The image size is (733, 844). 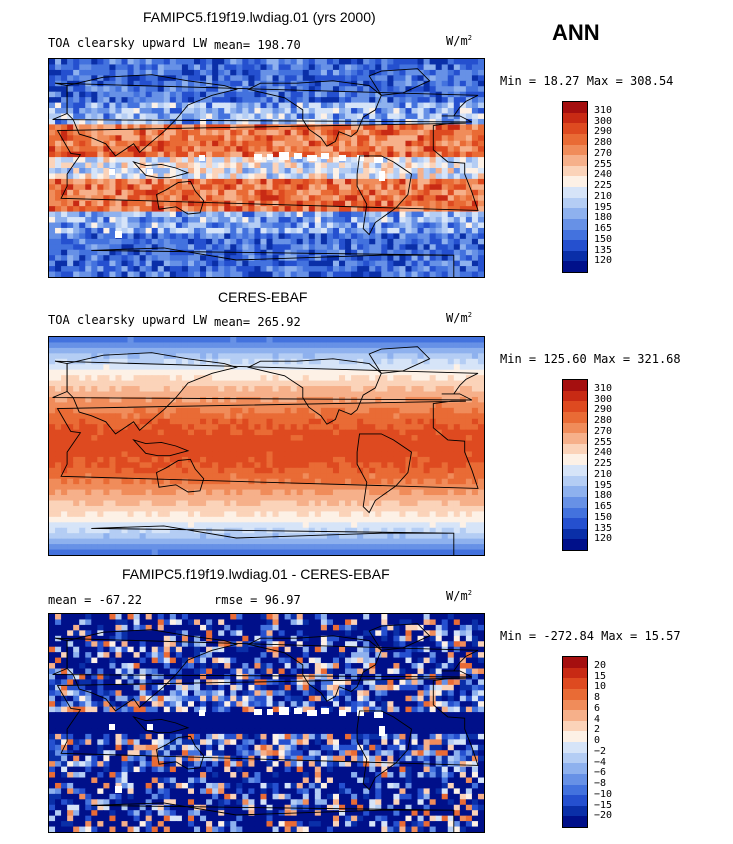 What do you see at coordinates (161, 169) in the screenshot?
I see `coastline` at bounding box center [161, 169].